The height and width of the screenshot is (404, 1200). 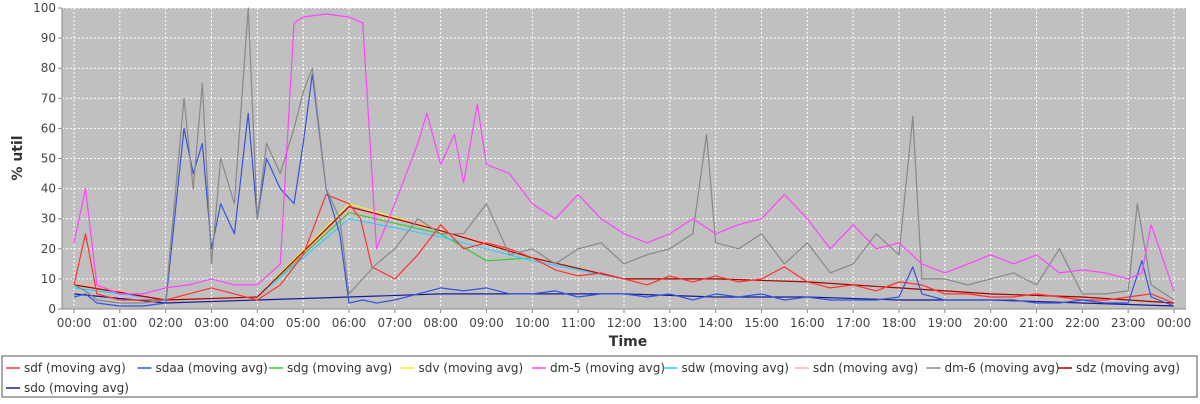 I want to click on y-tick-label: 20, so click(x=48, y=249).